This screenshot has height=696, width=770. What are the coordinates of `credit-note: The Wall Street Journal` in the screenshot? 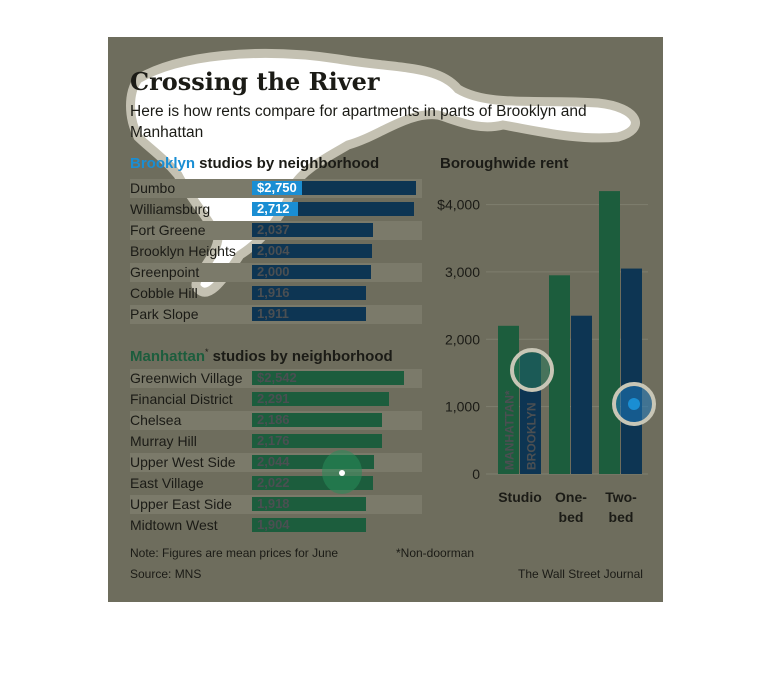 It's located at (580, 574).